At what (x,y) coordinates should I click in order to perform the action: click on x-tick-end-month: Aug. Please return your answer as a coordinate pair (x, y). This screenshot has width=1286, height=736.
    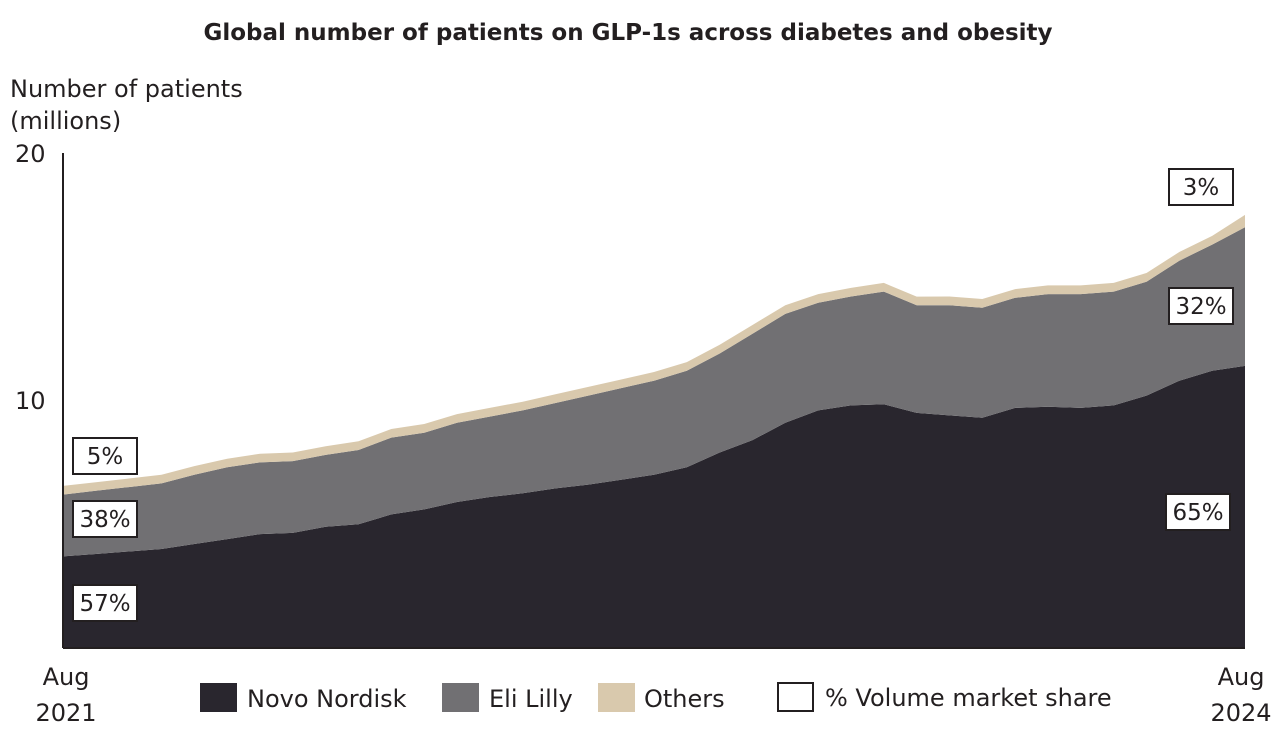
    Looking at the image, I should click on (1241, 677).